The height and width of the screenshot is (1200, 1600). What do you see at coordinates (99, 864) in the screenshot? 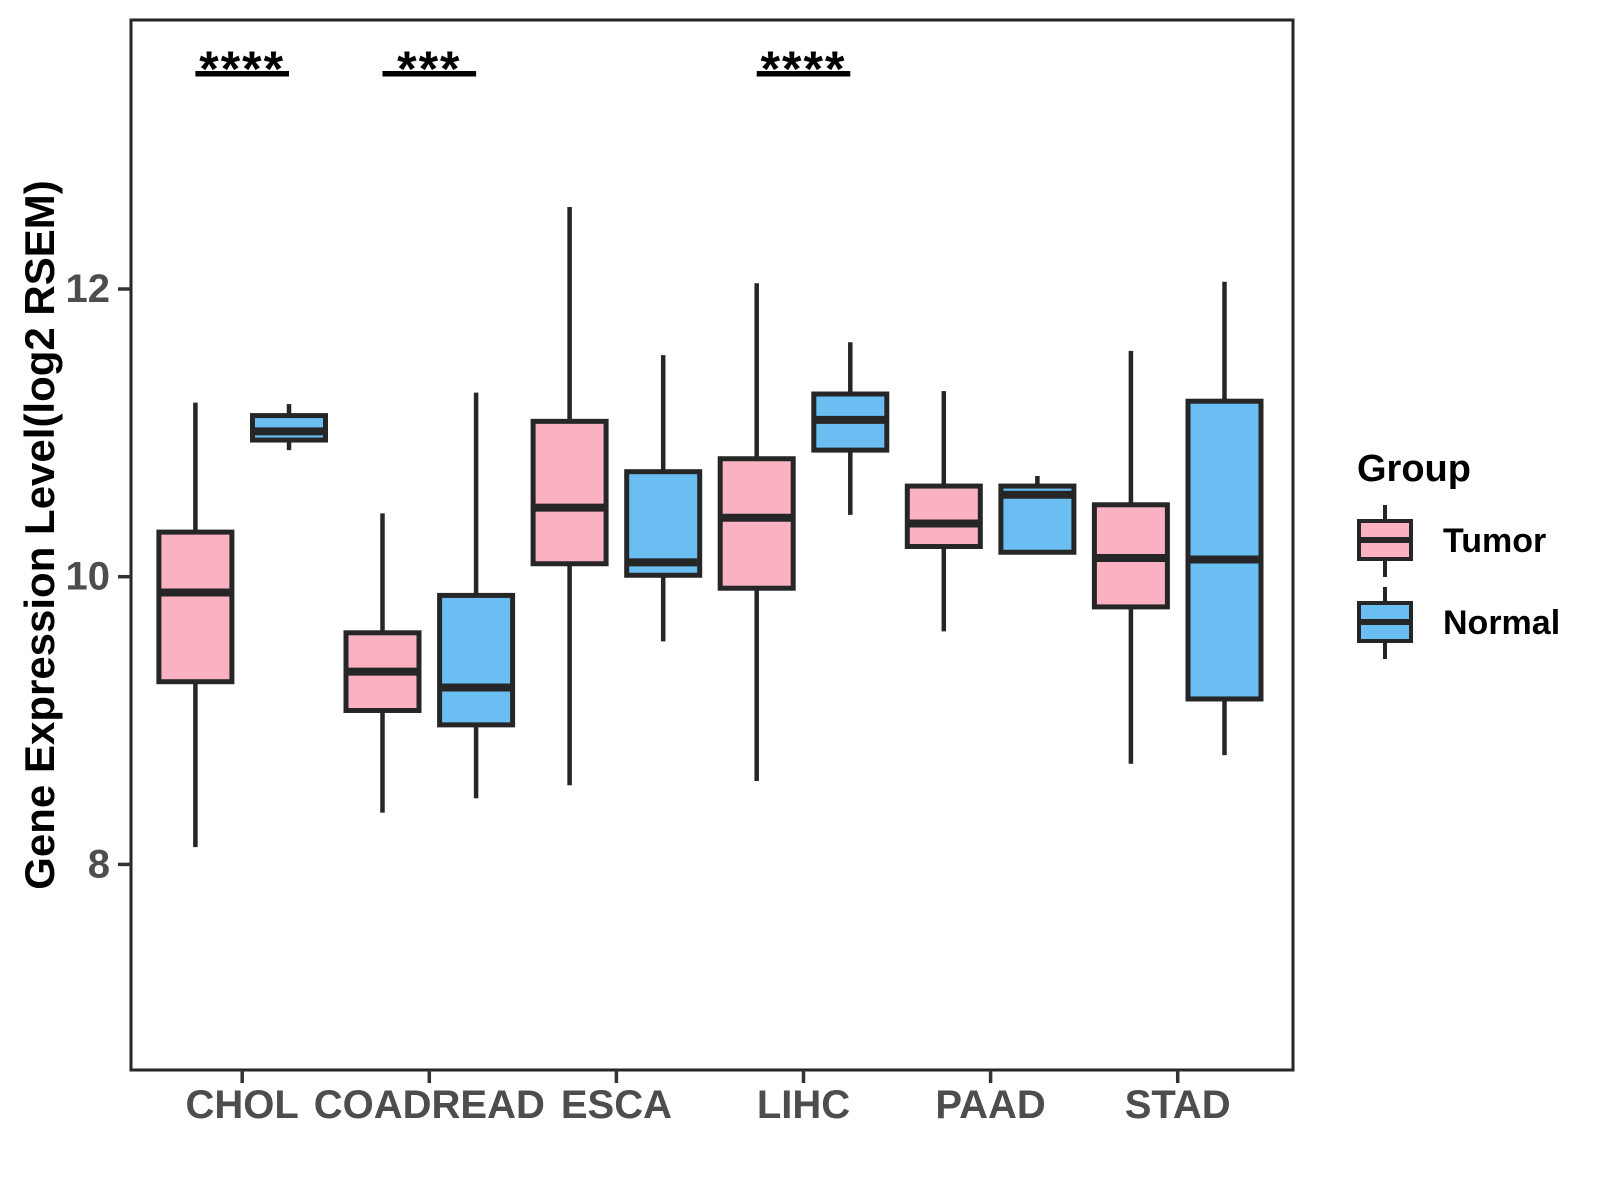
I see `y-tick-label-8: 8` at bounding box center [99, 864].